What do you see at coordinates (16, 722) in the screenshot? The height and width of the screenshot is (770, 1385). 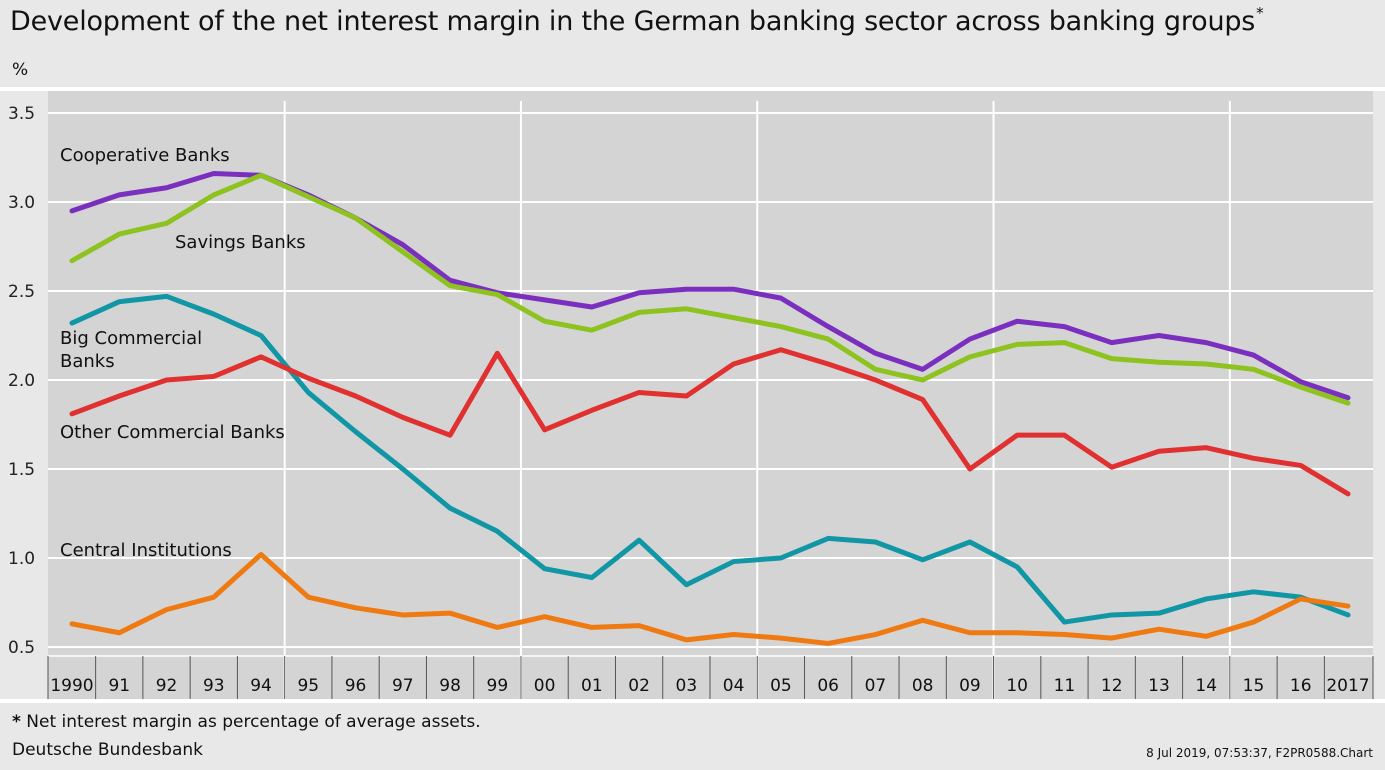 I see `footnote-marker: *` at bounding box center [16, 722].